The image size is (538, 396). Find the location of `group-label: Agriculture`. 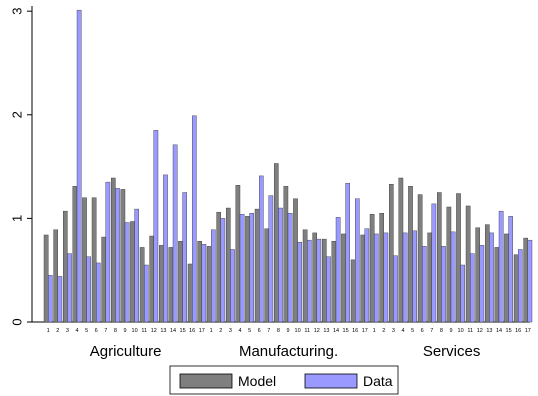

group-label: Agriculture is located at coordinates (126, 351).